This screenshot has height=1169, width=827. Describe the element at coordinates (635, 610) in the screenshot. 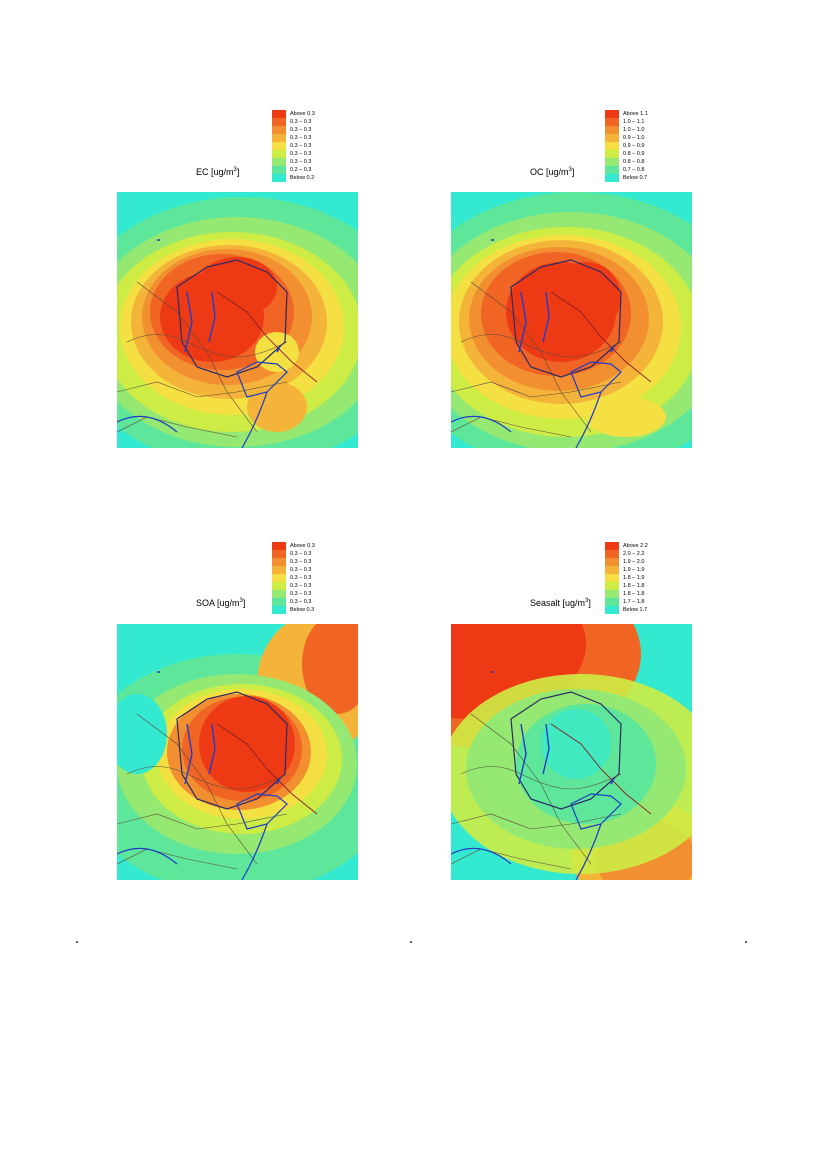

I see `legend-label: Below 1.7` at that location.